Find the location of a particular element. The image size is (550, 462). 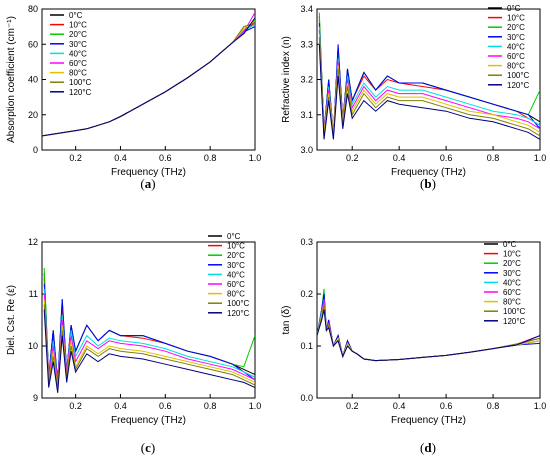

y-tick-label: 0.2 is located at coordinates (306, 294).